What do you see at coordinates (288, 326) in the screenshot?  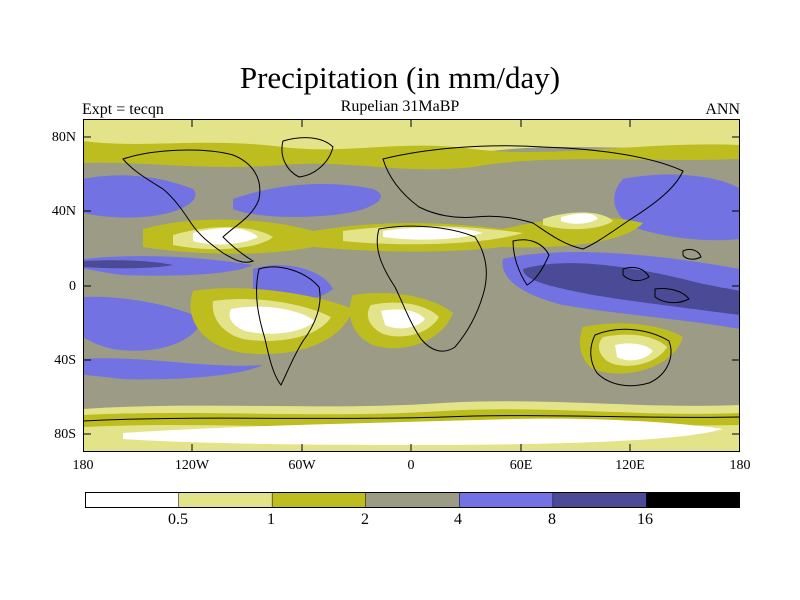 I see `south-america-outline` at bounding box center [288, 326].